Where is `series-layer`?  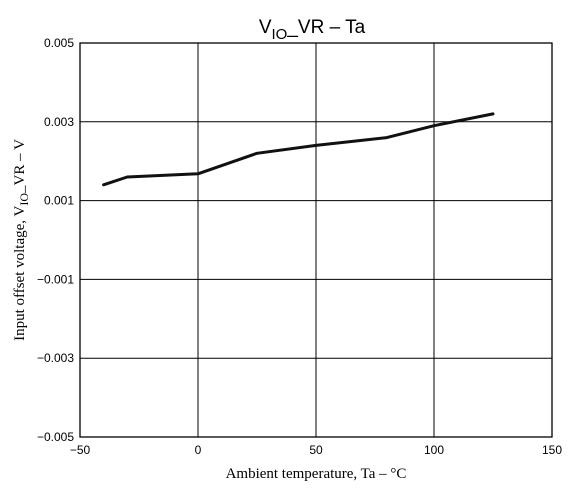 series-layer is located at coordinates (298, 149).